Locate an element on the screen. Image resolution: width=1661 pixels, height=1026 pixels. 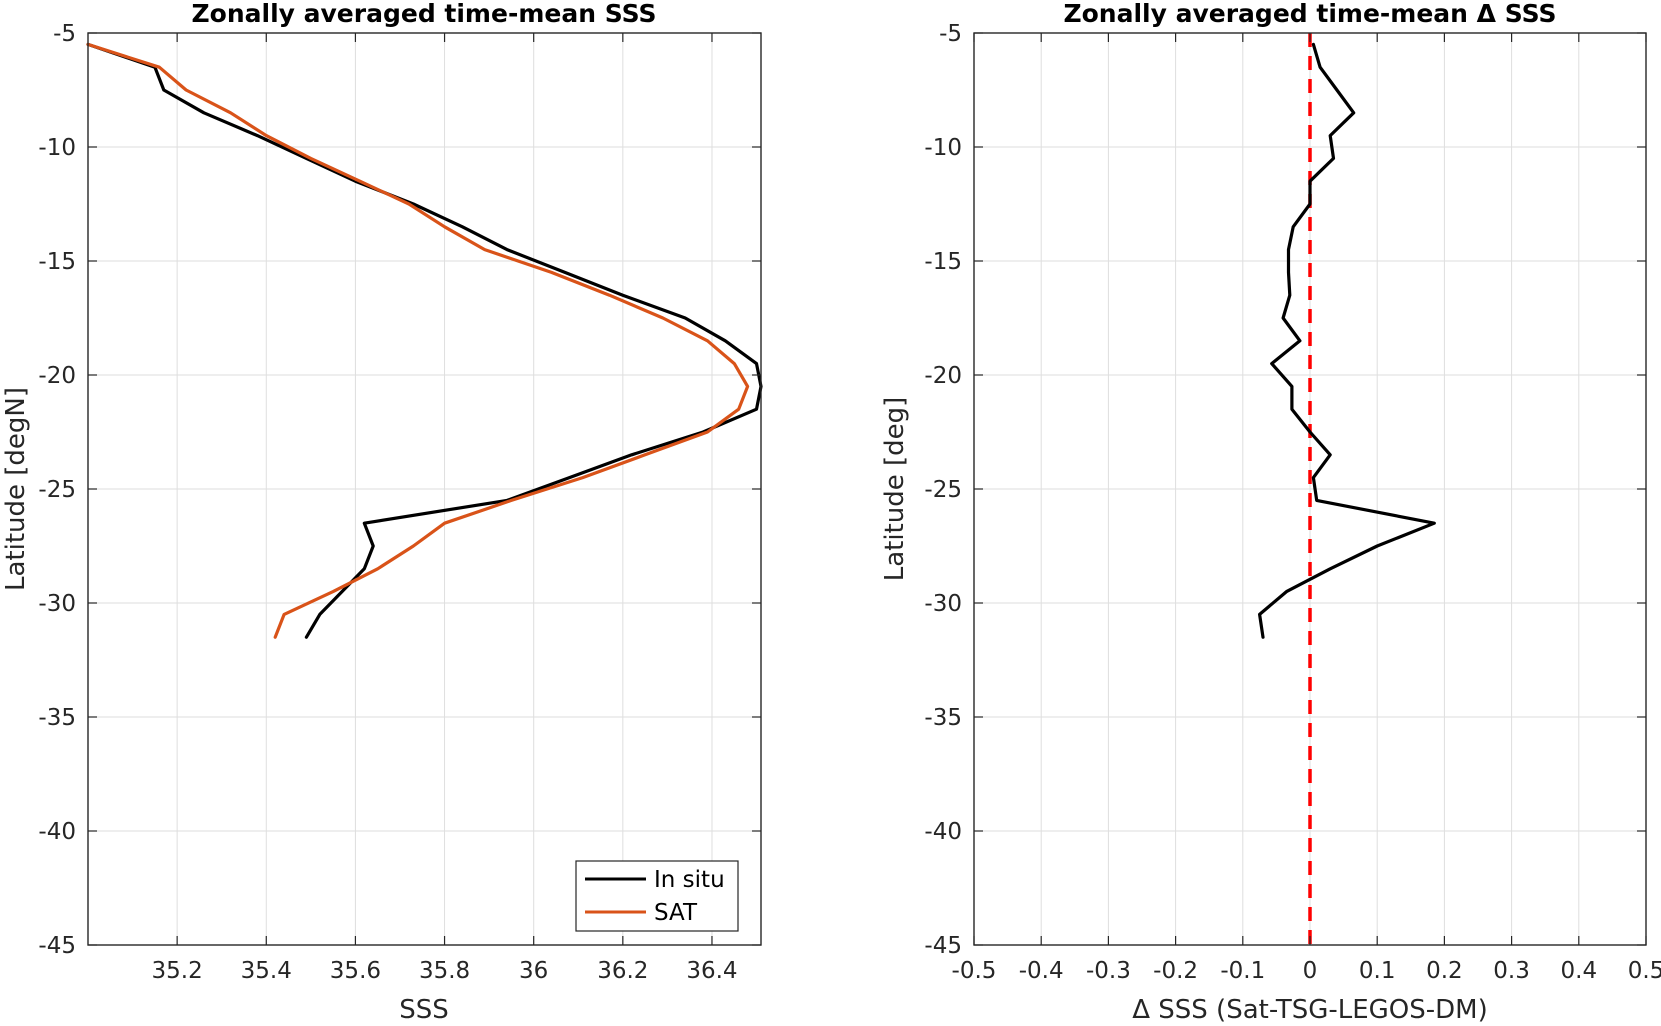
x-tick-label: -0.3 is located at coordinates (1108, 971).